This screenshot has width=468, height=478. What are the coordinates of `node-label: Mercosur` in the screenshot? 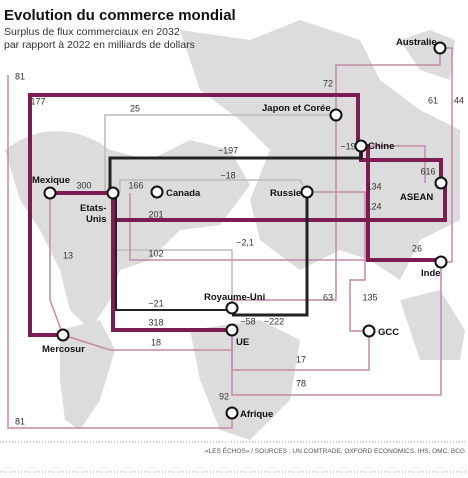 It's located at (63, 349).